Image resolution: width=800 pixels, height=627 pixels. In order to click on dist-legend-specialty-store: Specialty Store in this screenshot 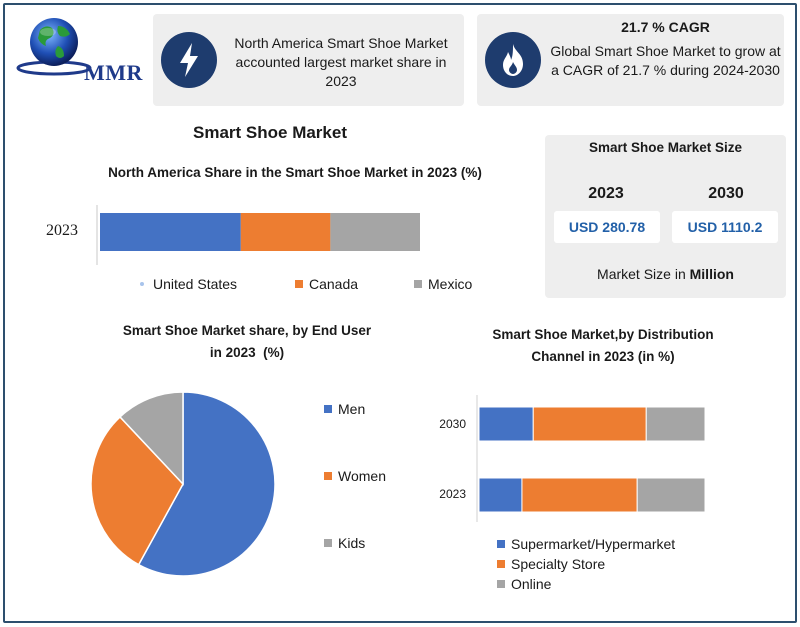, I will do `click(551, 564)`.